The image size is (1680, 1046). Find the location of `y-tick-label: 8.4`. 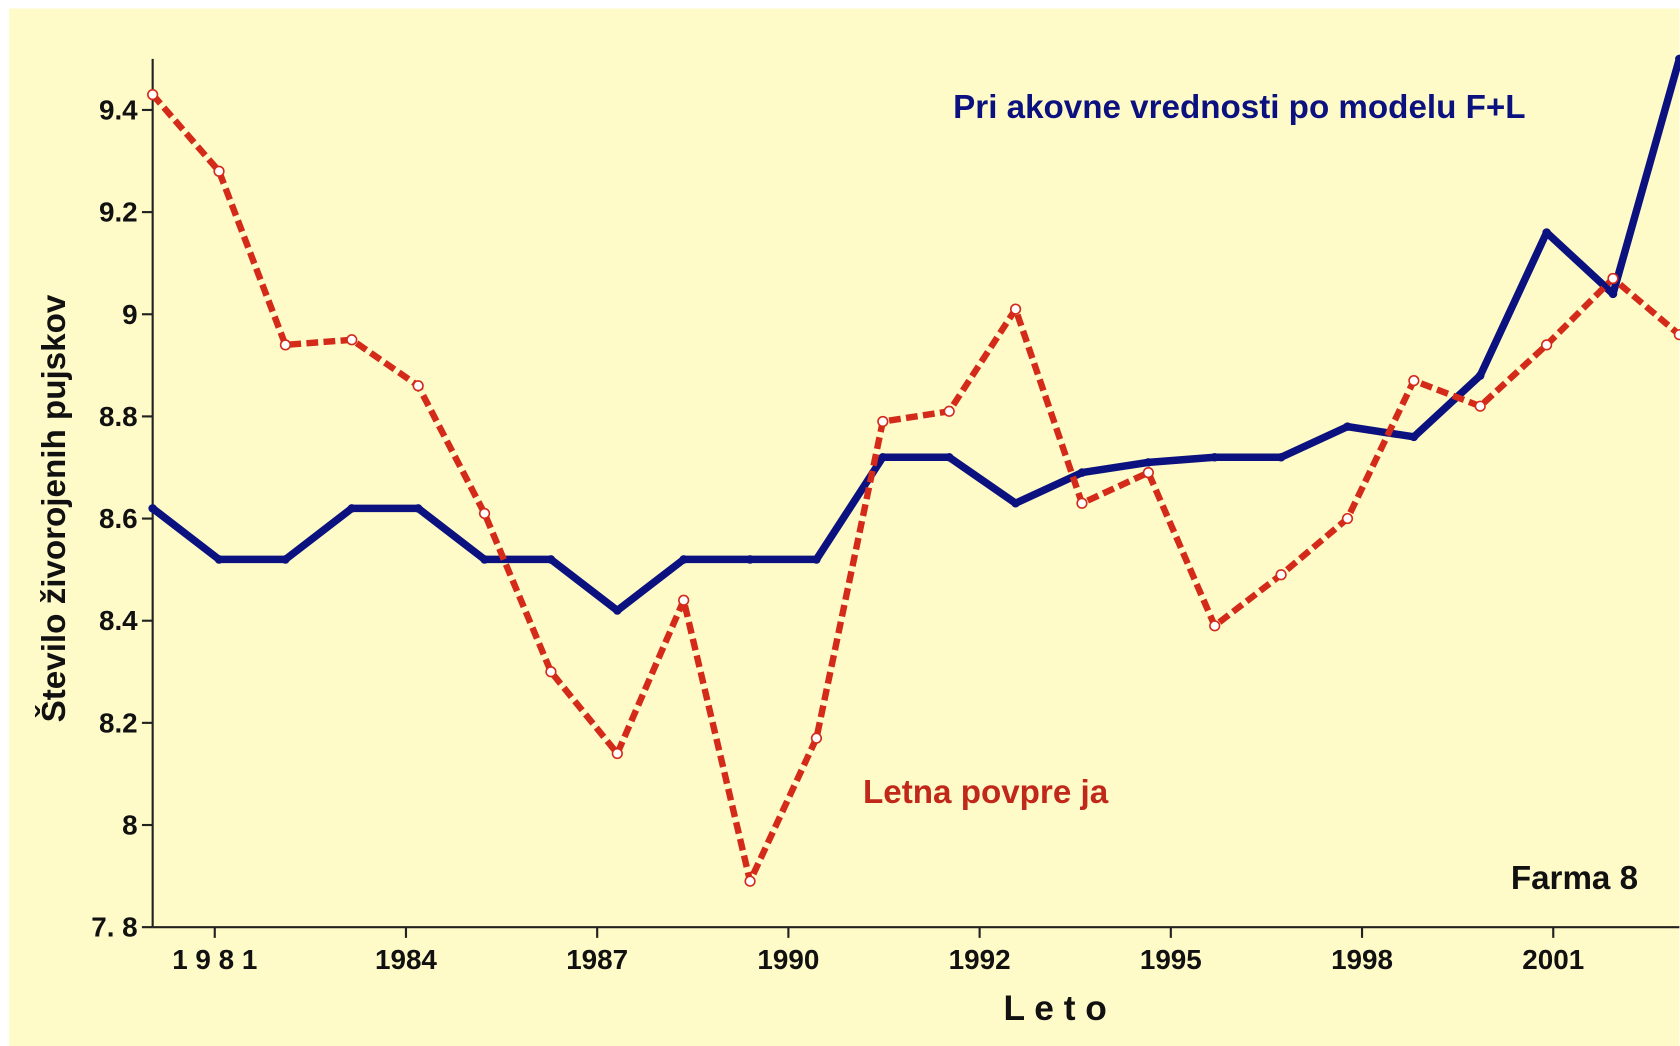

y-tick-label: 8.4 is located at coordinates (118, 620).